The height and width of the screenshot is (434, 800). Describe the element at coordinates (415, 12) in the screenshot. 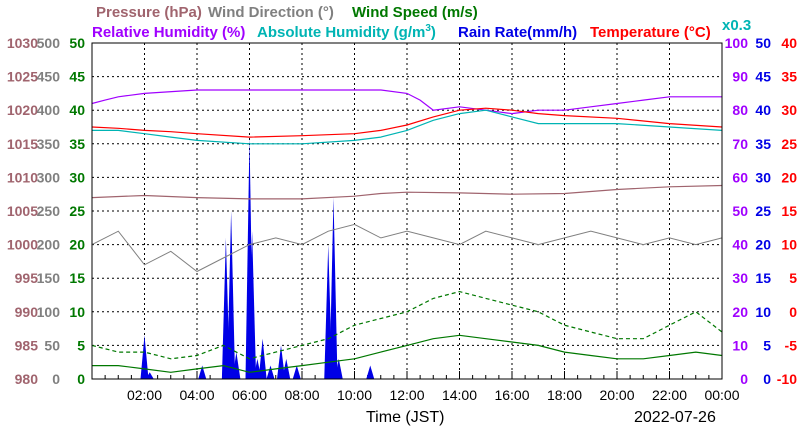

I see `legend-wind-speed: Wind Speed (m/s)` at that location.